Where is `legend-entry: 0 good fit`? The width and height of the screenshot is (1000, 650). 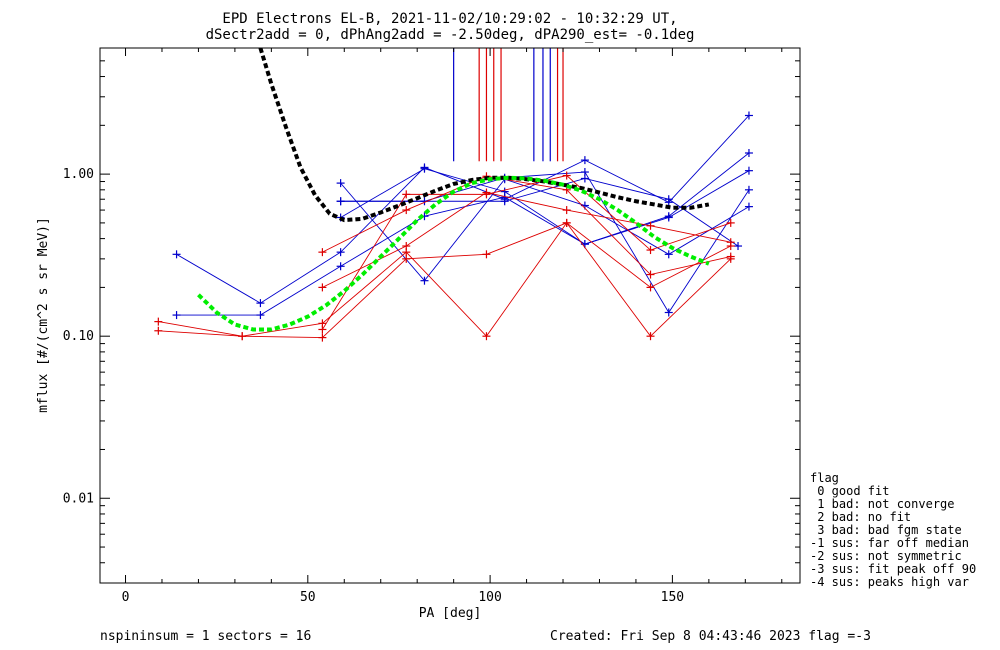
legend-entry: 0 good fit is located at coordinates (849, 491).